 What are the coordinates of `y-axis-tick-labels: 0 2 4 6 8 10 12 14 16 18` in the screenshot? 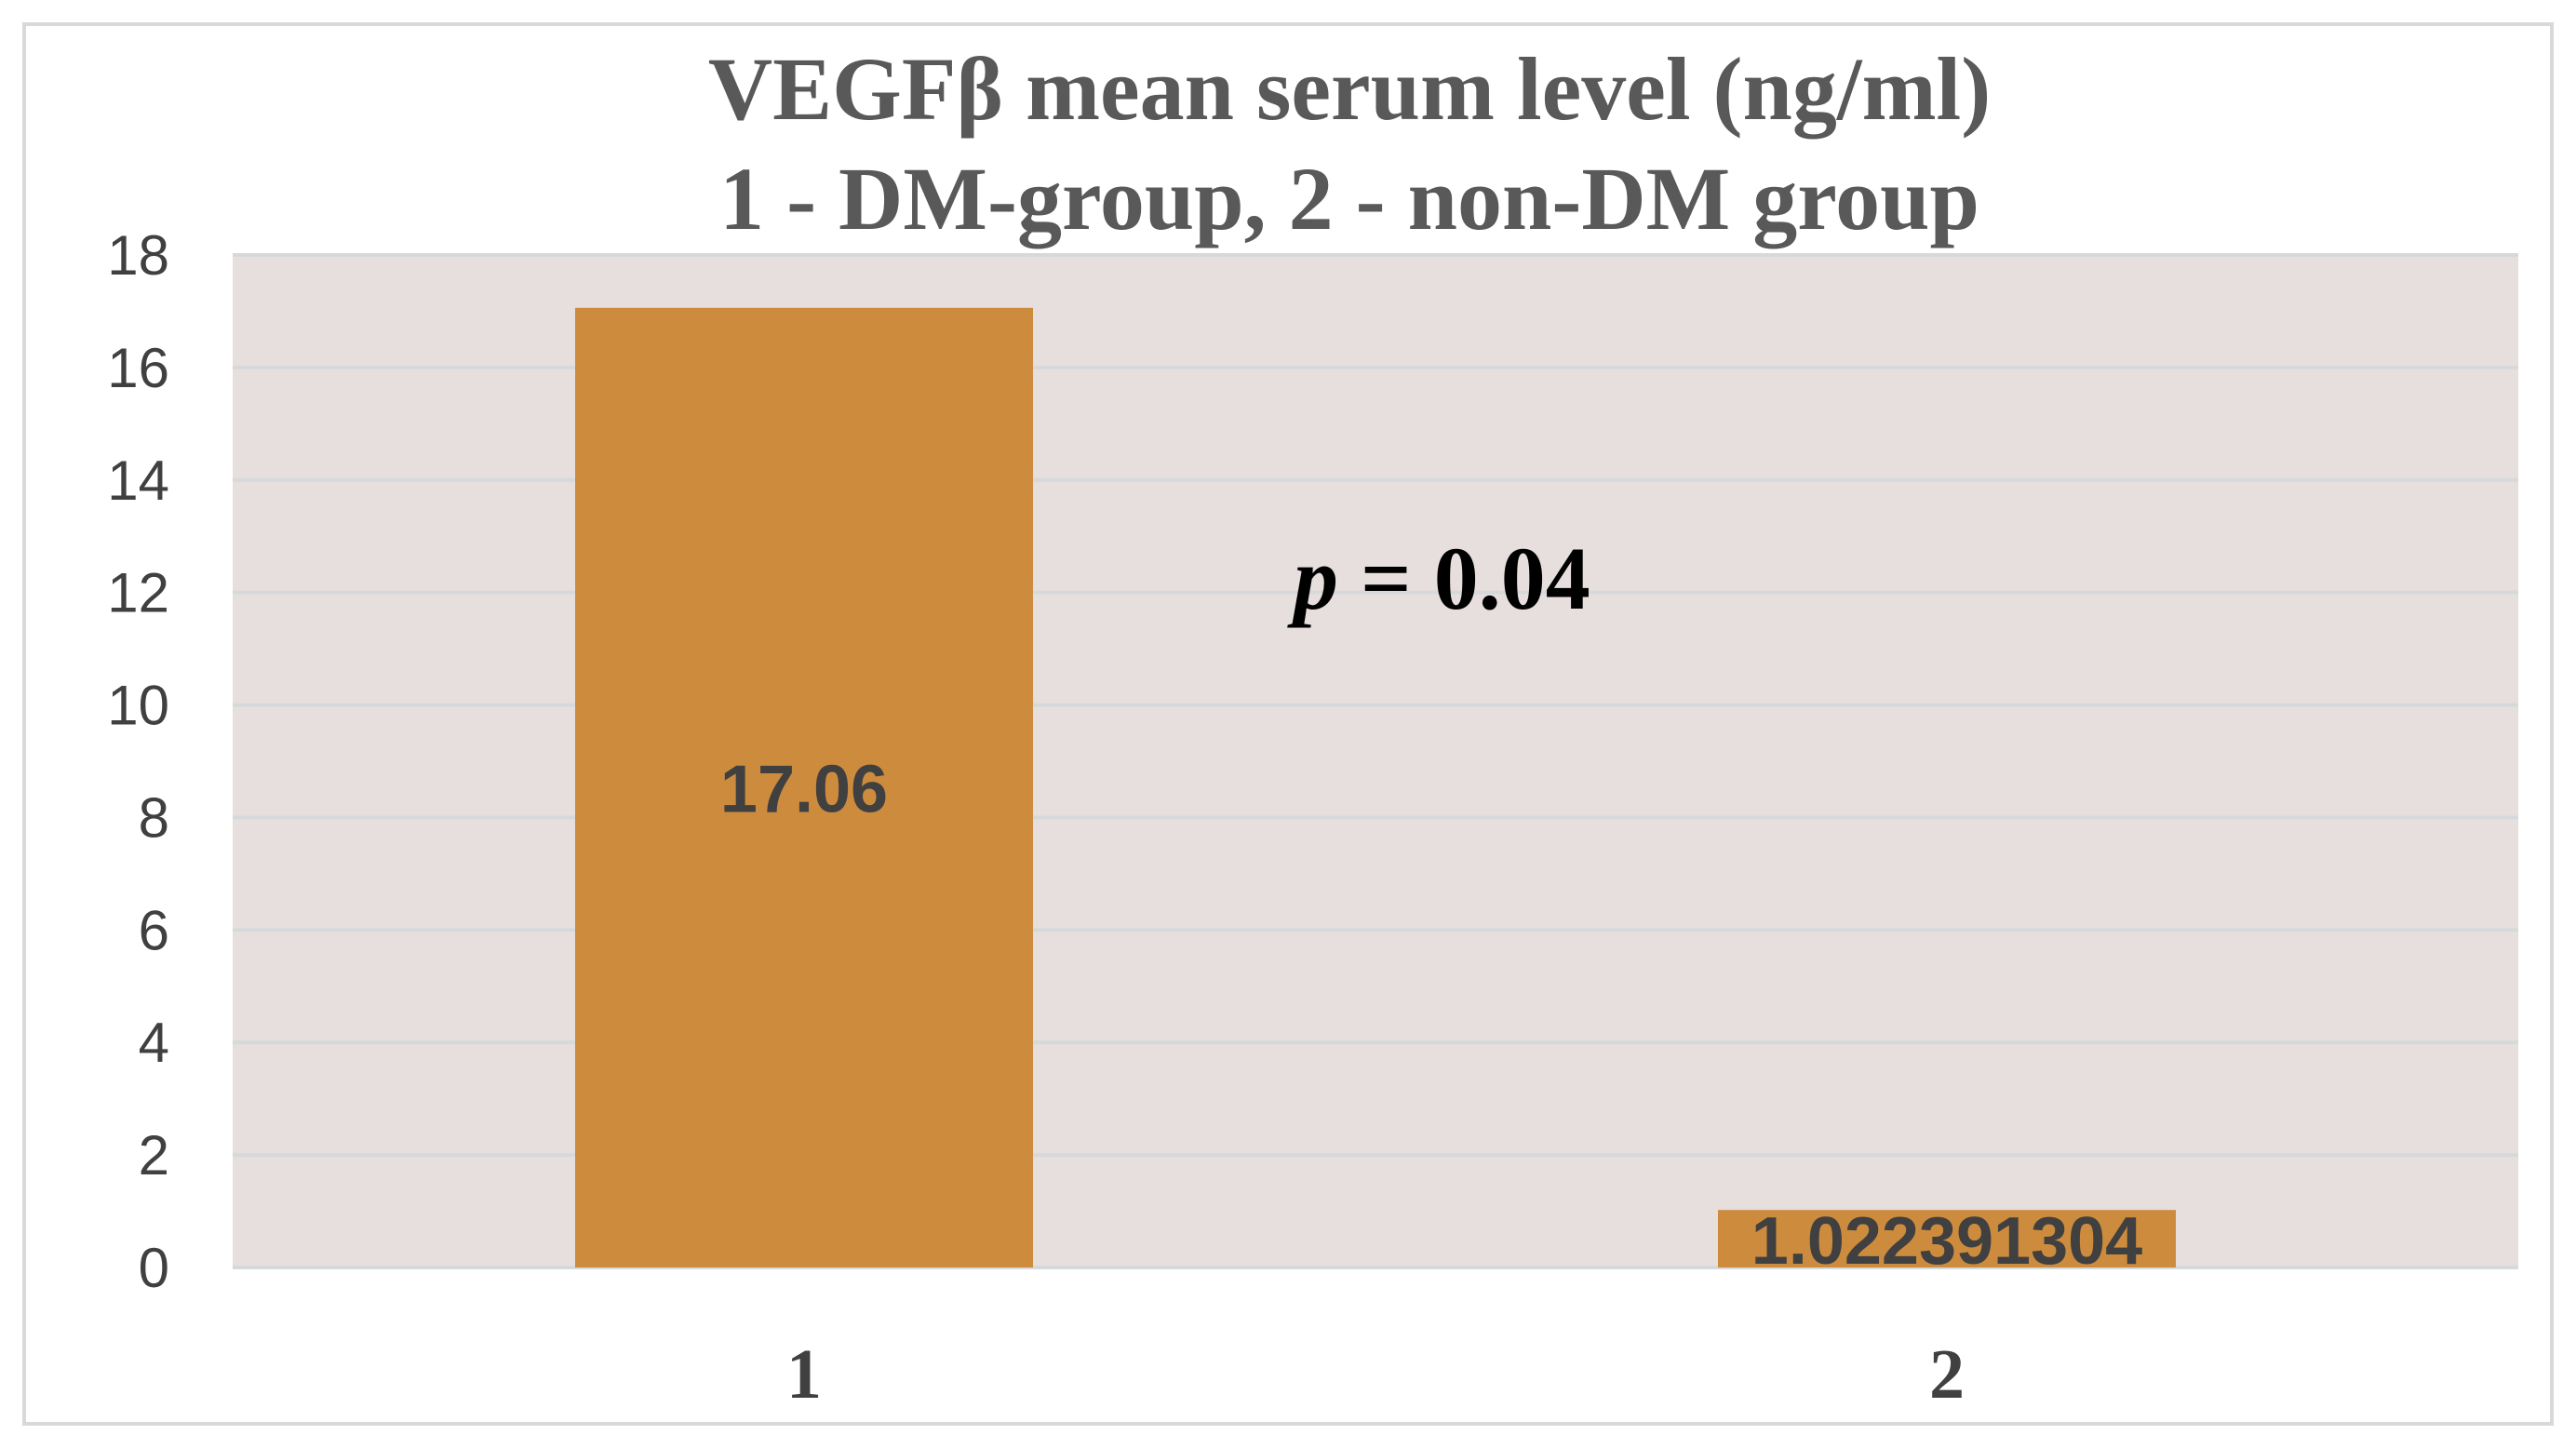 It's located at (138, 761).